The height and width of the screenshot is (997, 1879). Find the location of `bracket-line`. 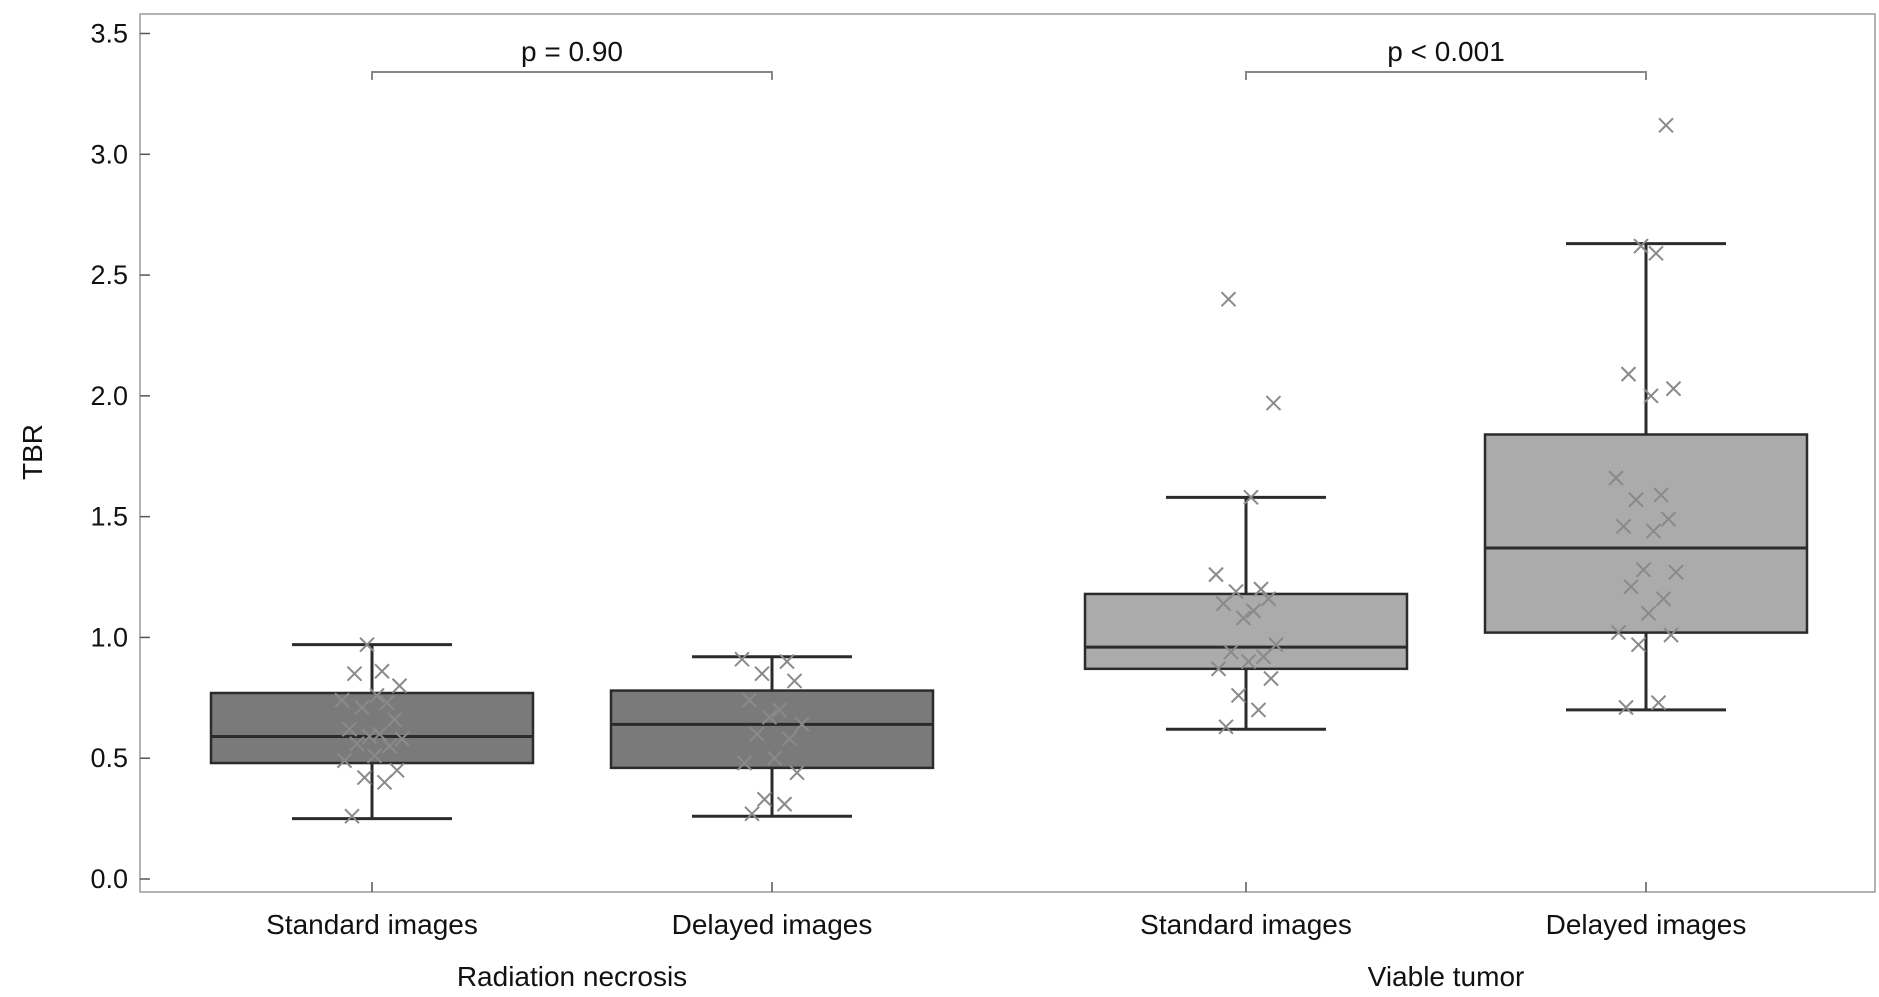

bracket-line is located at coordinates (572, 75).